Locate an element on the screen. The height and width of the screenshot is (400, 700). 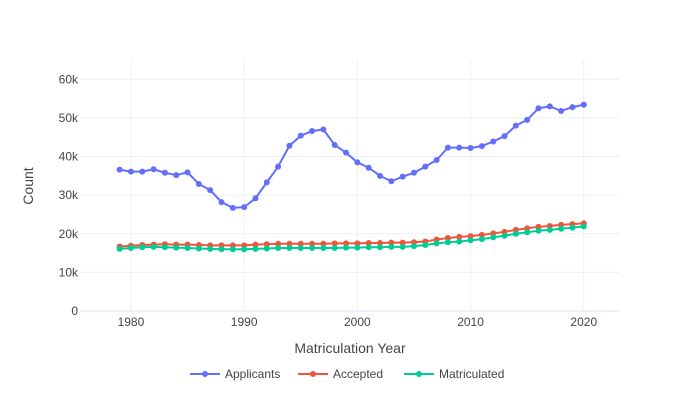
x-tick-label: 1980 is located at coordinates (131, 322).